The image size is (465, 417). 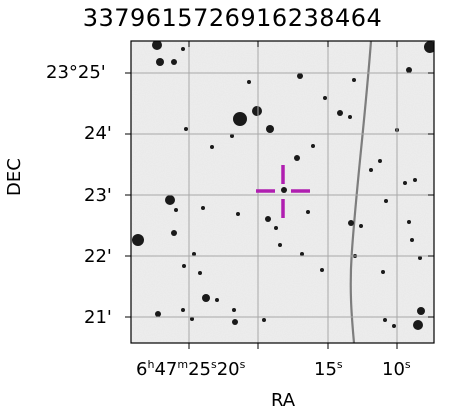 What do you see at coordinates (232, 18) in the screenshot?
I see `plot-title: 3379615726916238464` at bounding box center [232, 18].